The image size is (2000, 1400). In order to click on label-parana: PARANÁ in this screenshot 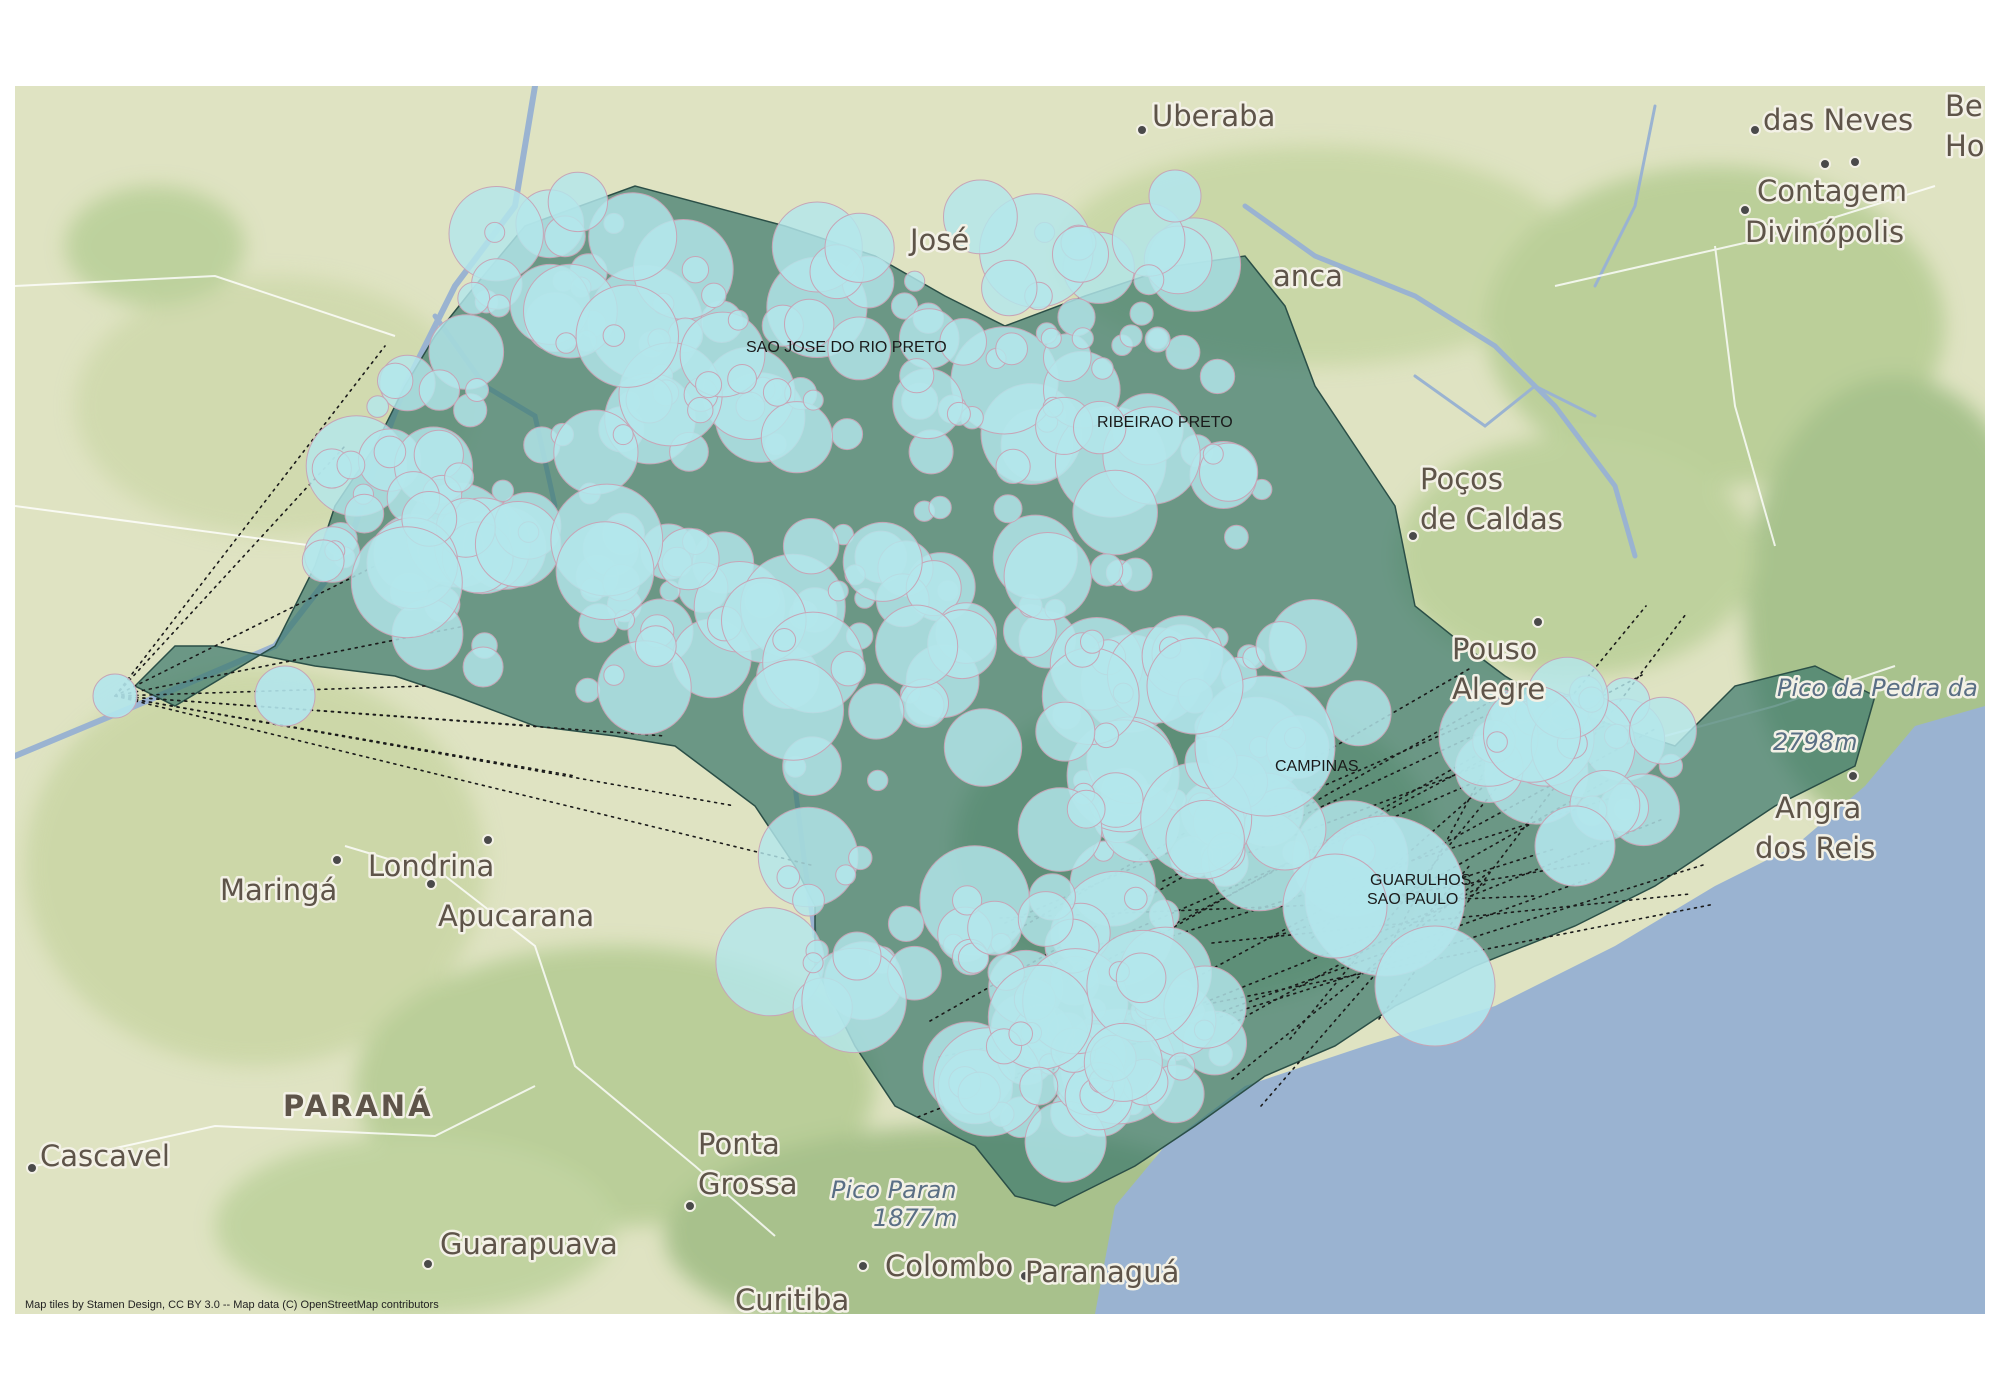, I will do `click(358, 1106)`.